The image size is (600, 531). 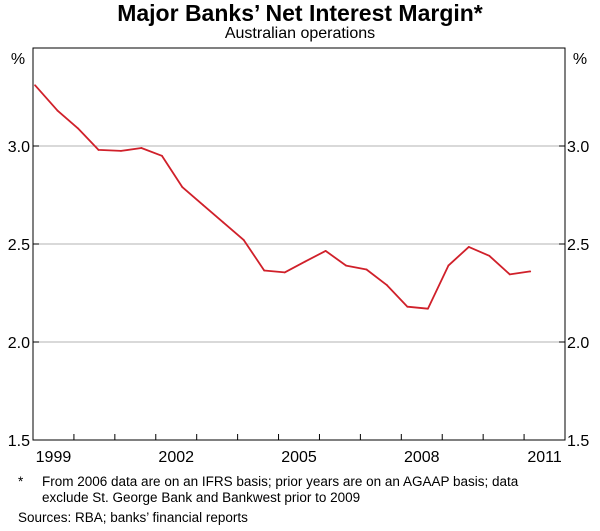 I want to click on y-tick-label-right: 2.0, so click(x=578, y=343).